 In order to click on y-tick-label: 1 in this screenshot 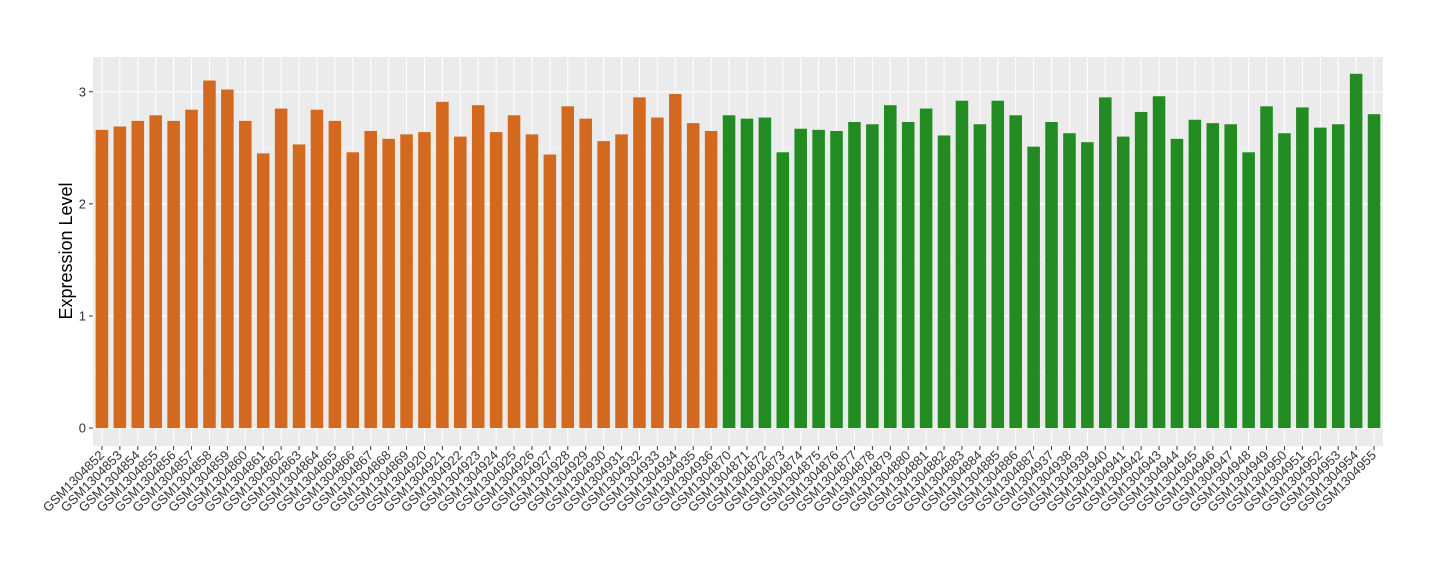, I will do `click(82, 315)`.